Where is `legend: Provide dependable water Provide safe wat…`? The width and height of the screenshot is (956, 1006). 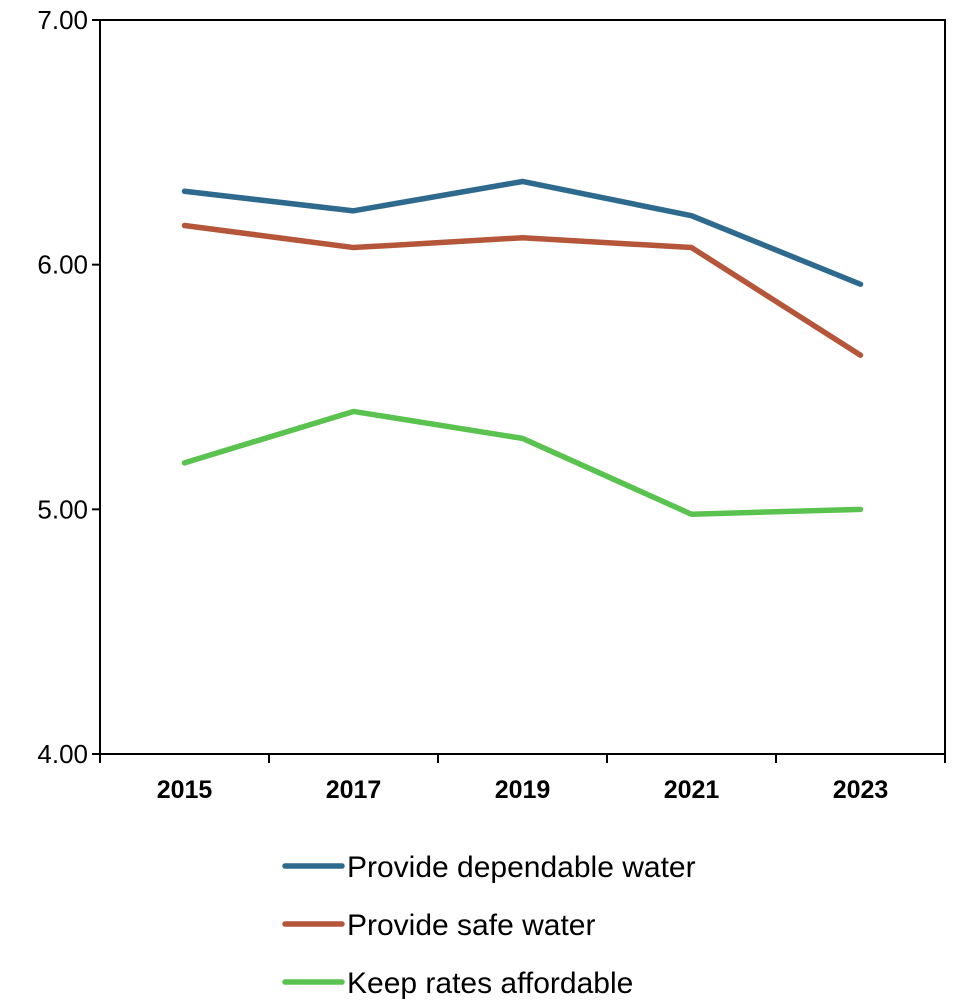 legend: Provide dependable water Provide safe wat… is located at coordinates (489, 925).